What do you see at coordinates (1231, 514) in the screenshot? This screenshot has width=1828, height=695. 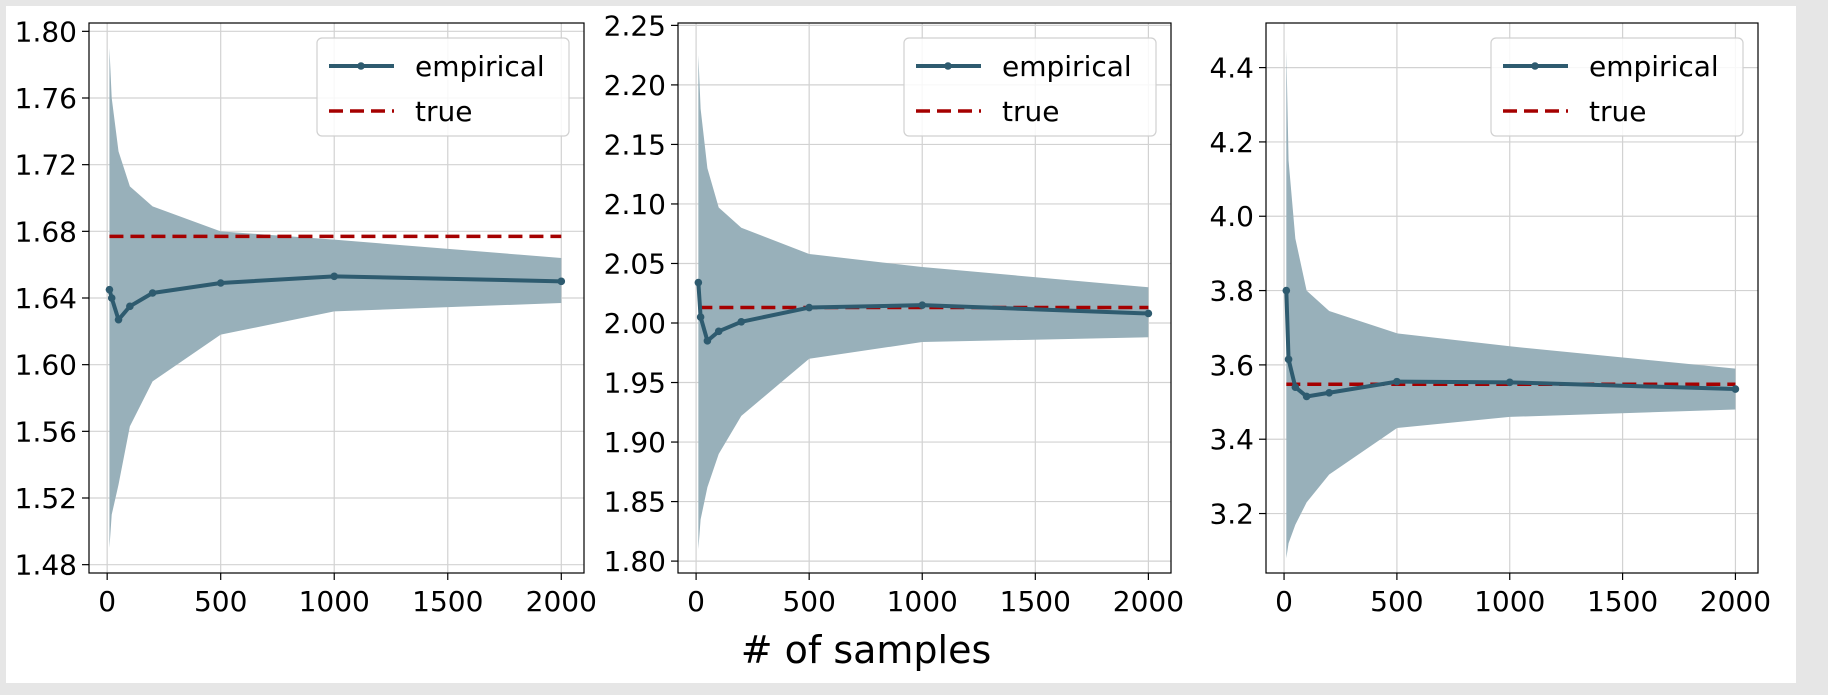 I see `y-tick-label: 3.2` at bounding box center [1231, 514].